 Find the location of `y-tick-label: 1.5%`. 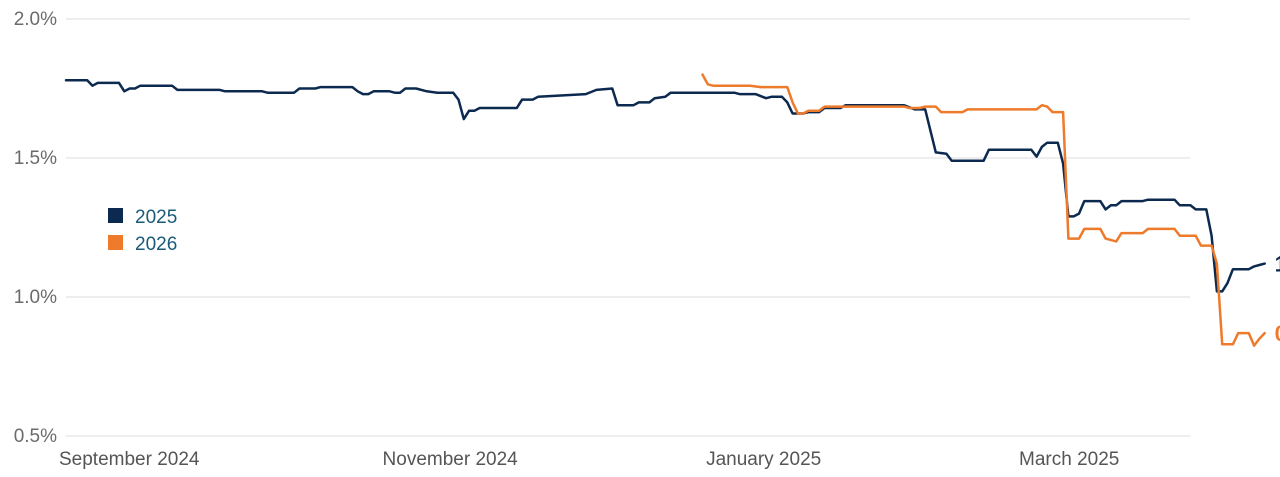

y-tick-label: 1.5% is located at coordinates (35, 158).